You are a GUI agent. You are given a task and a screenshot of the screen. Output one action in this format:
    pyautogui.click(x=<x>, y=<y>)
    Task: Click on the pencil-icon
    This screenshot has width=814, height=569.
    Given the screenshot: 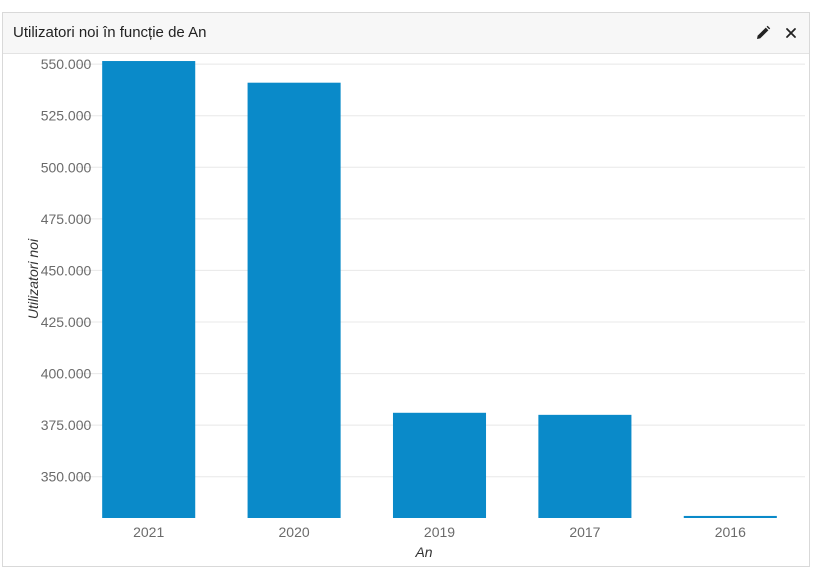 What is the action you would take?
    pyautogui.click(x=763, y=33)
    